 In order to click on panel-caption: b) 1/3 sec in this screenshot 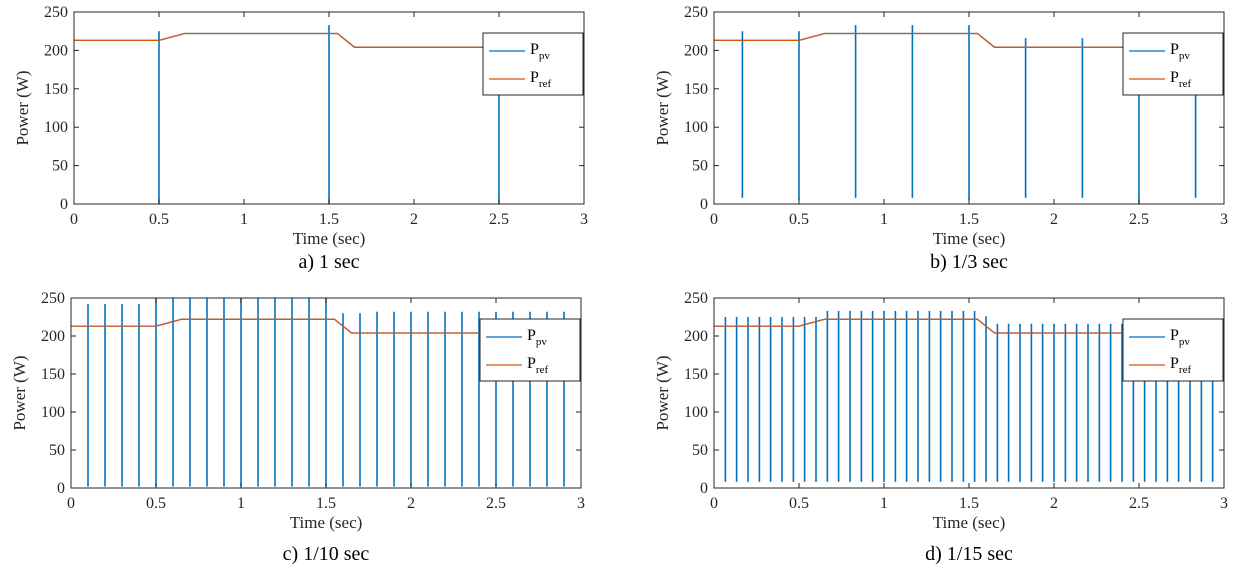, I will do `click(969, 262)`.